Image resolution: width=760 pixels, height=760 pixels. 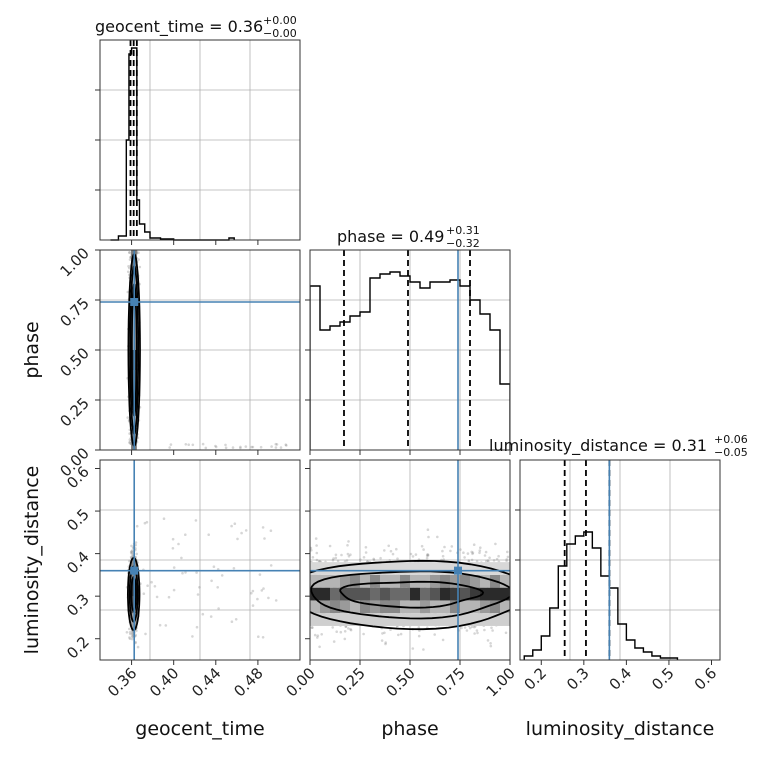 I want to click on x-tick-label: 0.00, so click(x=300, y=682).